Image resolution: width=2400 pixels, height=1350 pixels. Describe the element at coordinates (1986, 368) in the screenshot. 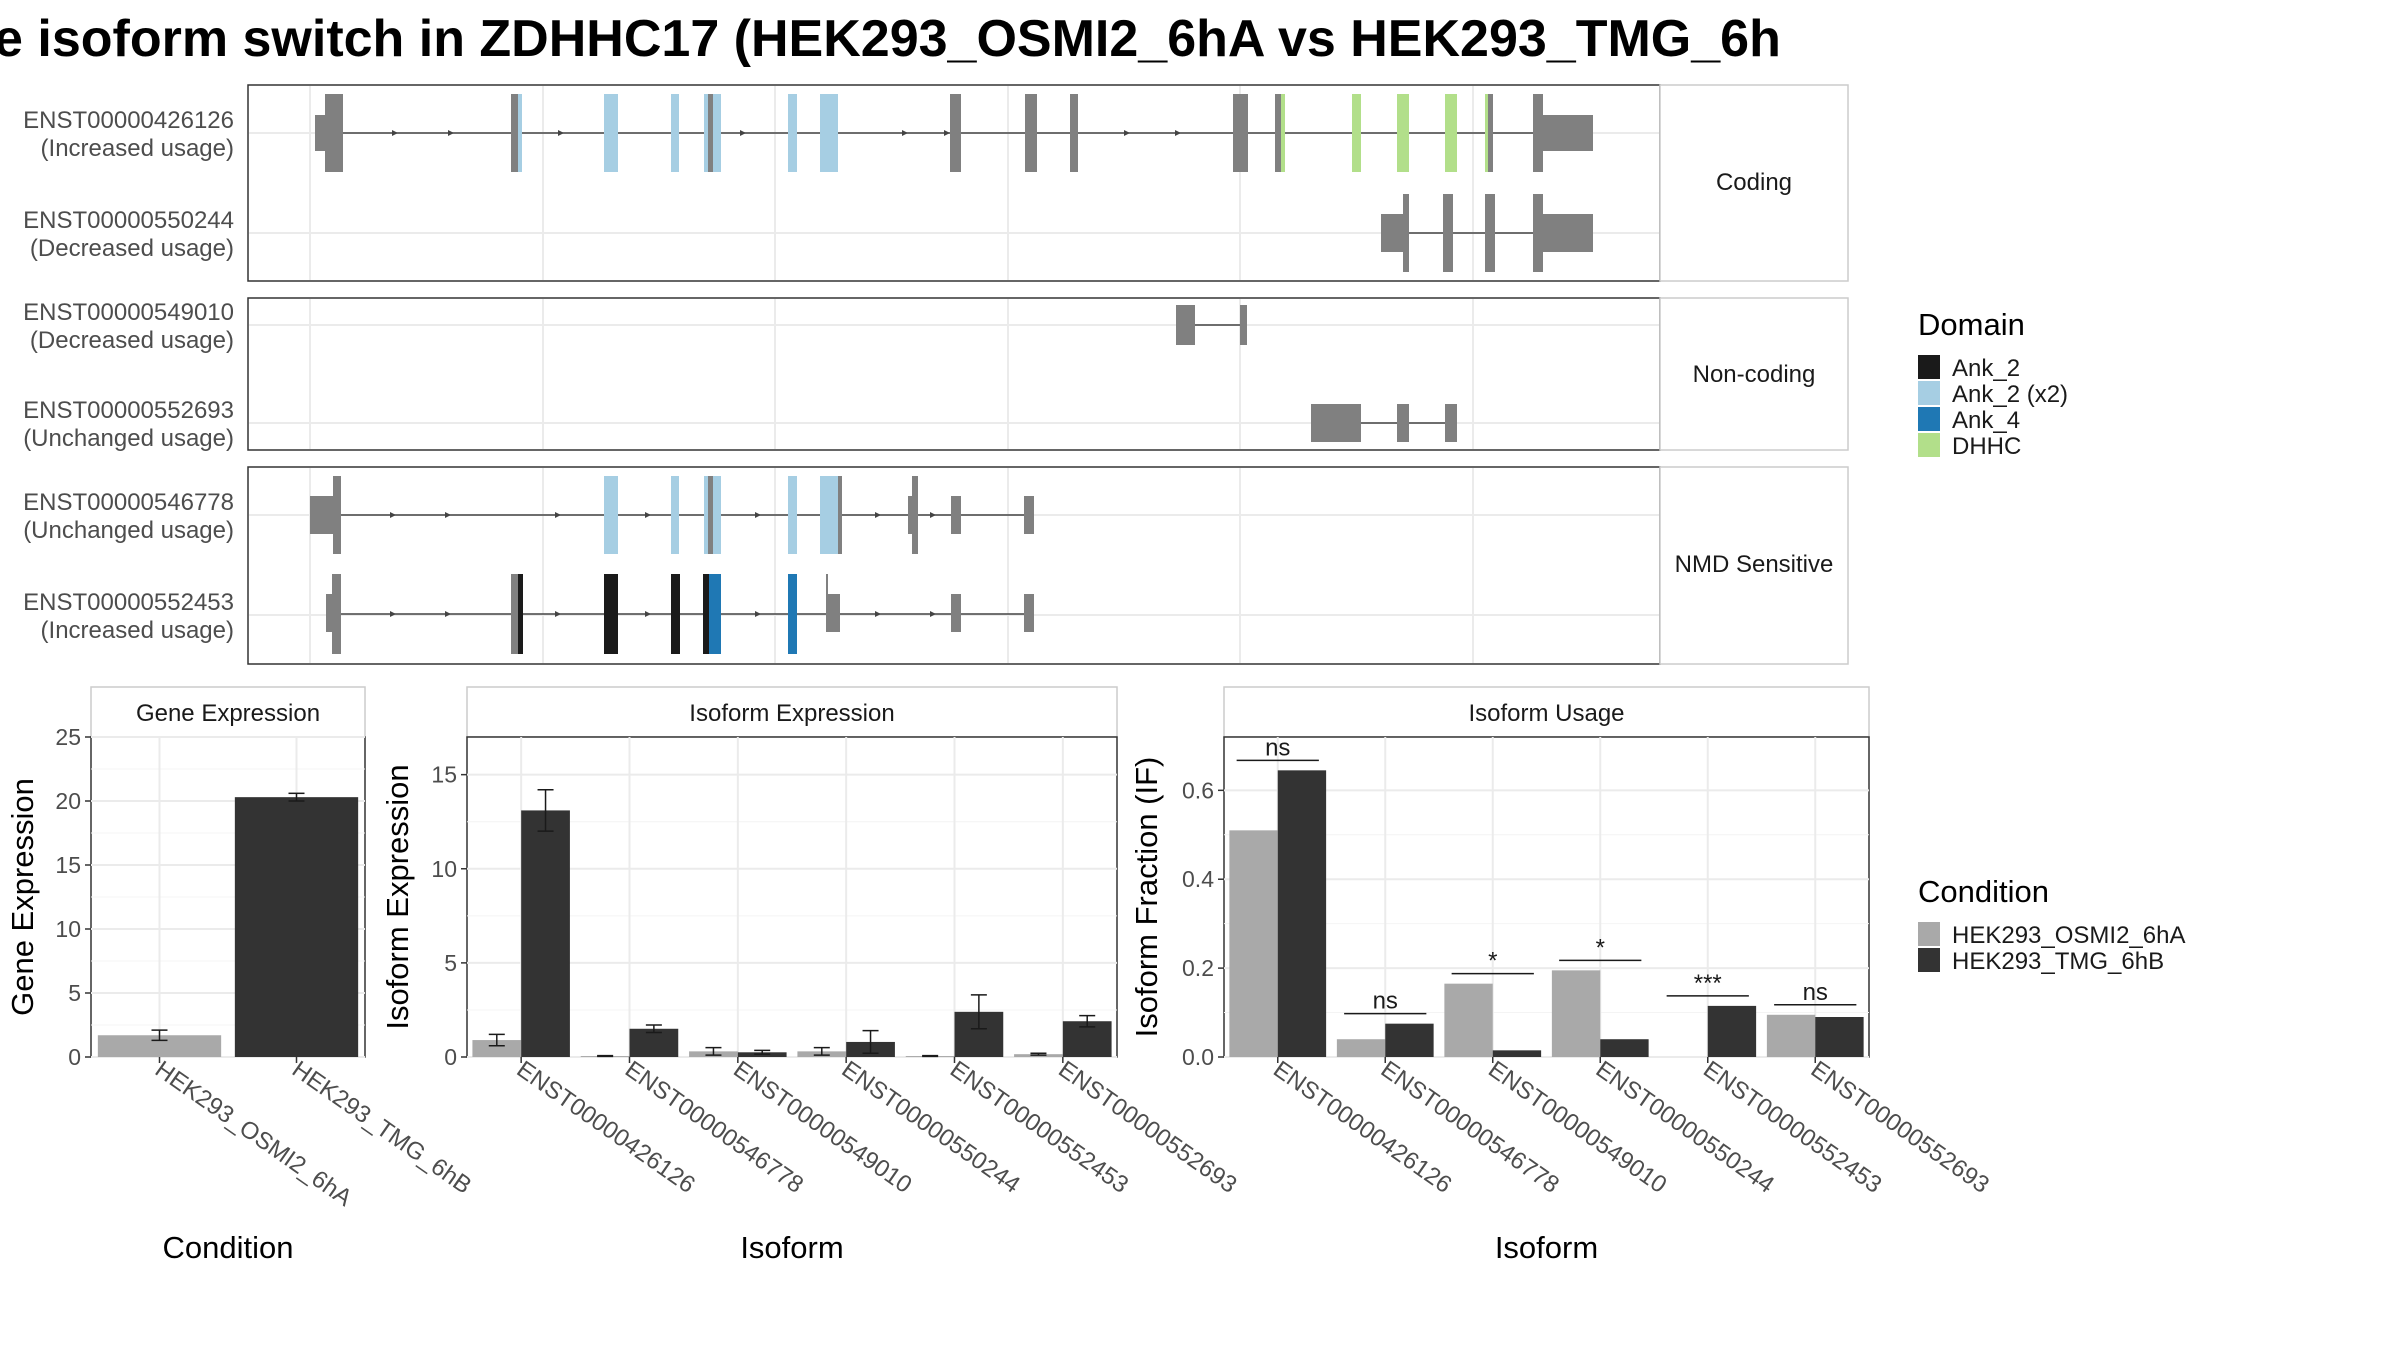

I see `legend-label: Ank_2` at that location.